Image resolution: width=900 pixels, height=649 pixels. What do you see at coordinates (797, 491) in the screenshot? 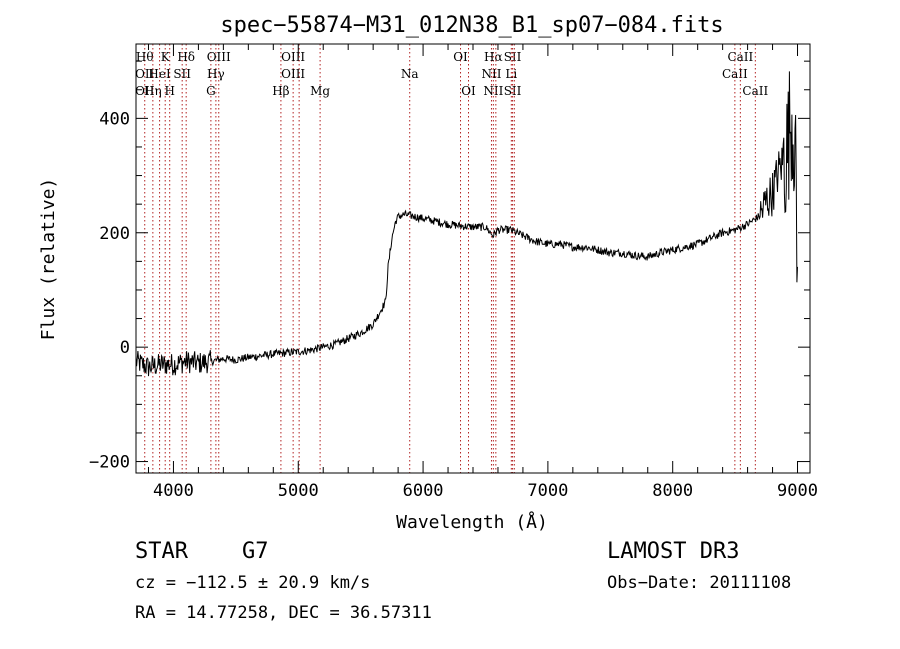
I see `x-tick-label: 9000` at bounding box center [797, 491].